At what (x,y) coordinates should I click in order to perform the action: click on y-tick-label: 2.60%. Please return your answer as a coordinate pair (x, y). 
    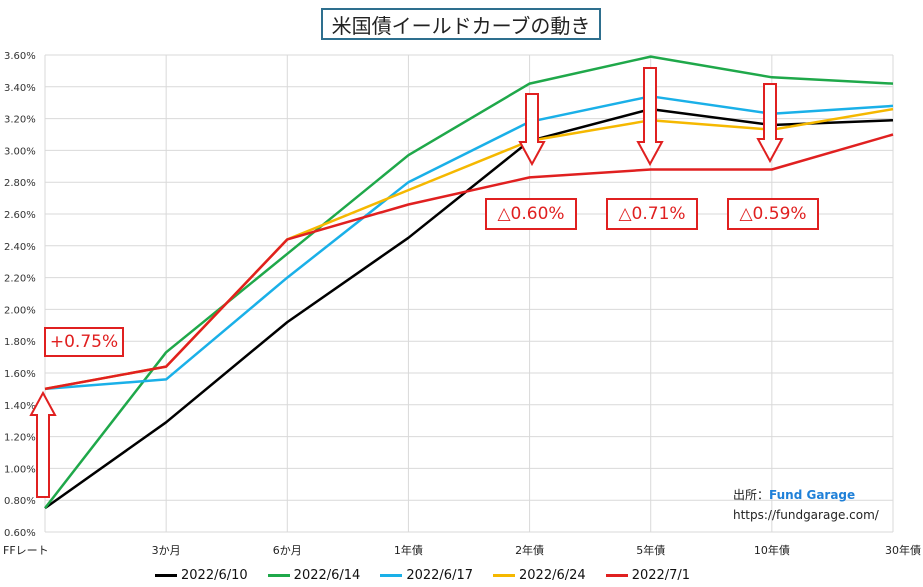
    Looking at the image, I should click on (20, 215).